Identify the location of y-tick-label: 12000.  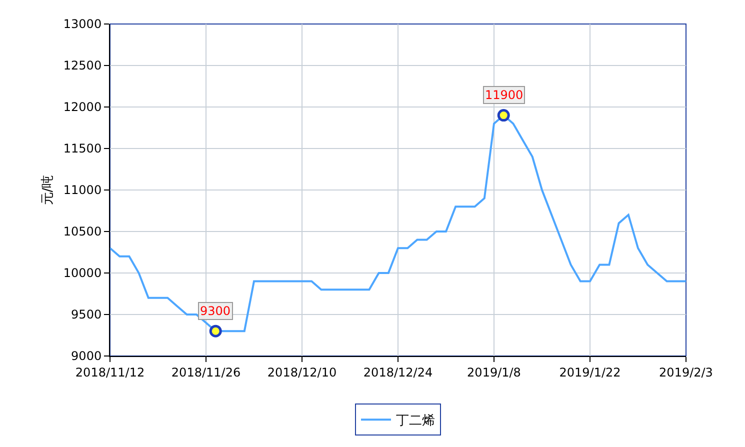
(82, 107).